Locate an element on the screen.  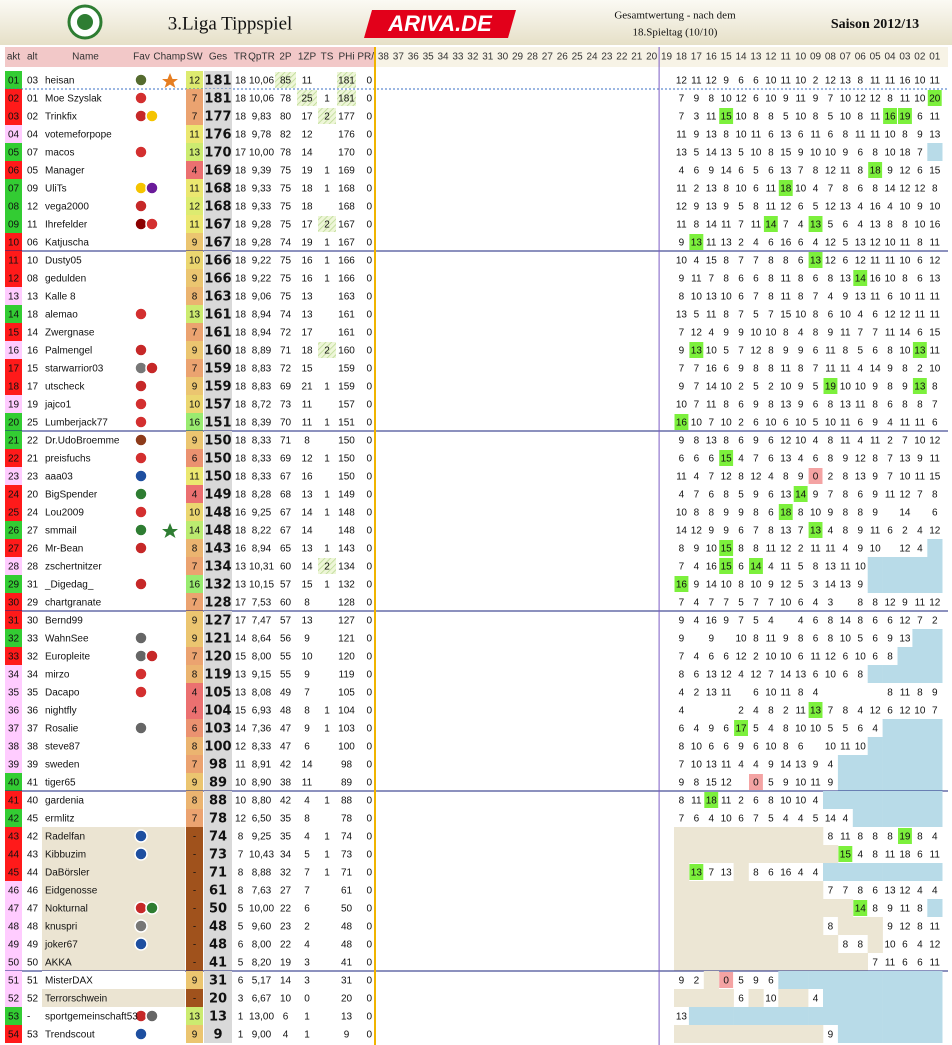
matchday-points: 18 is located at coordinates (905, 153).